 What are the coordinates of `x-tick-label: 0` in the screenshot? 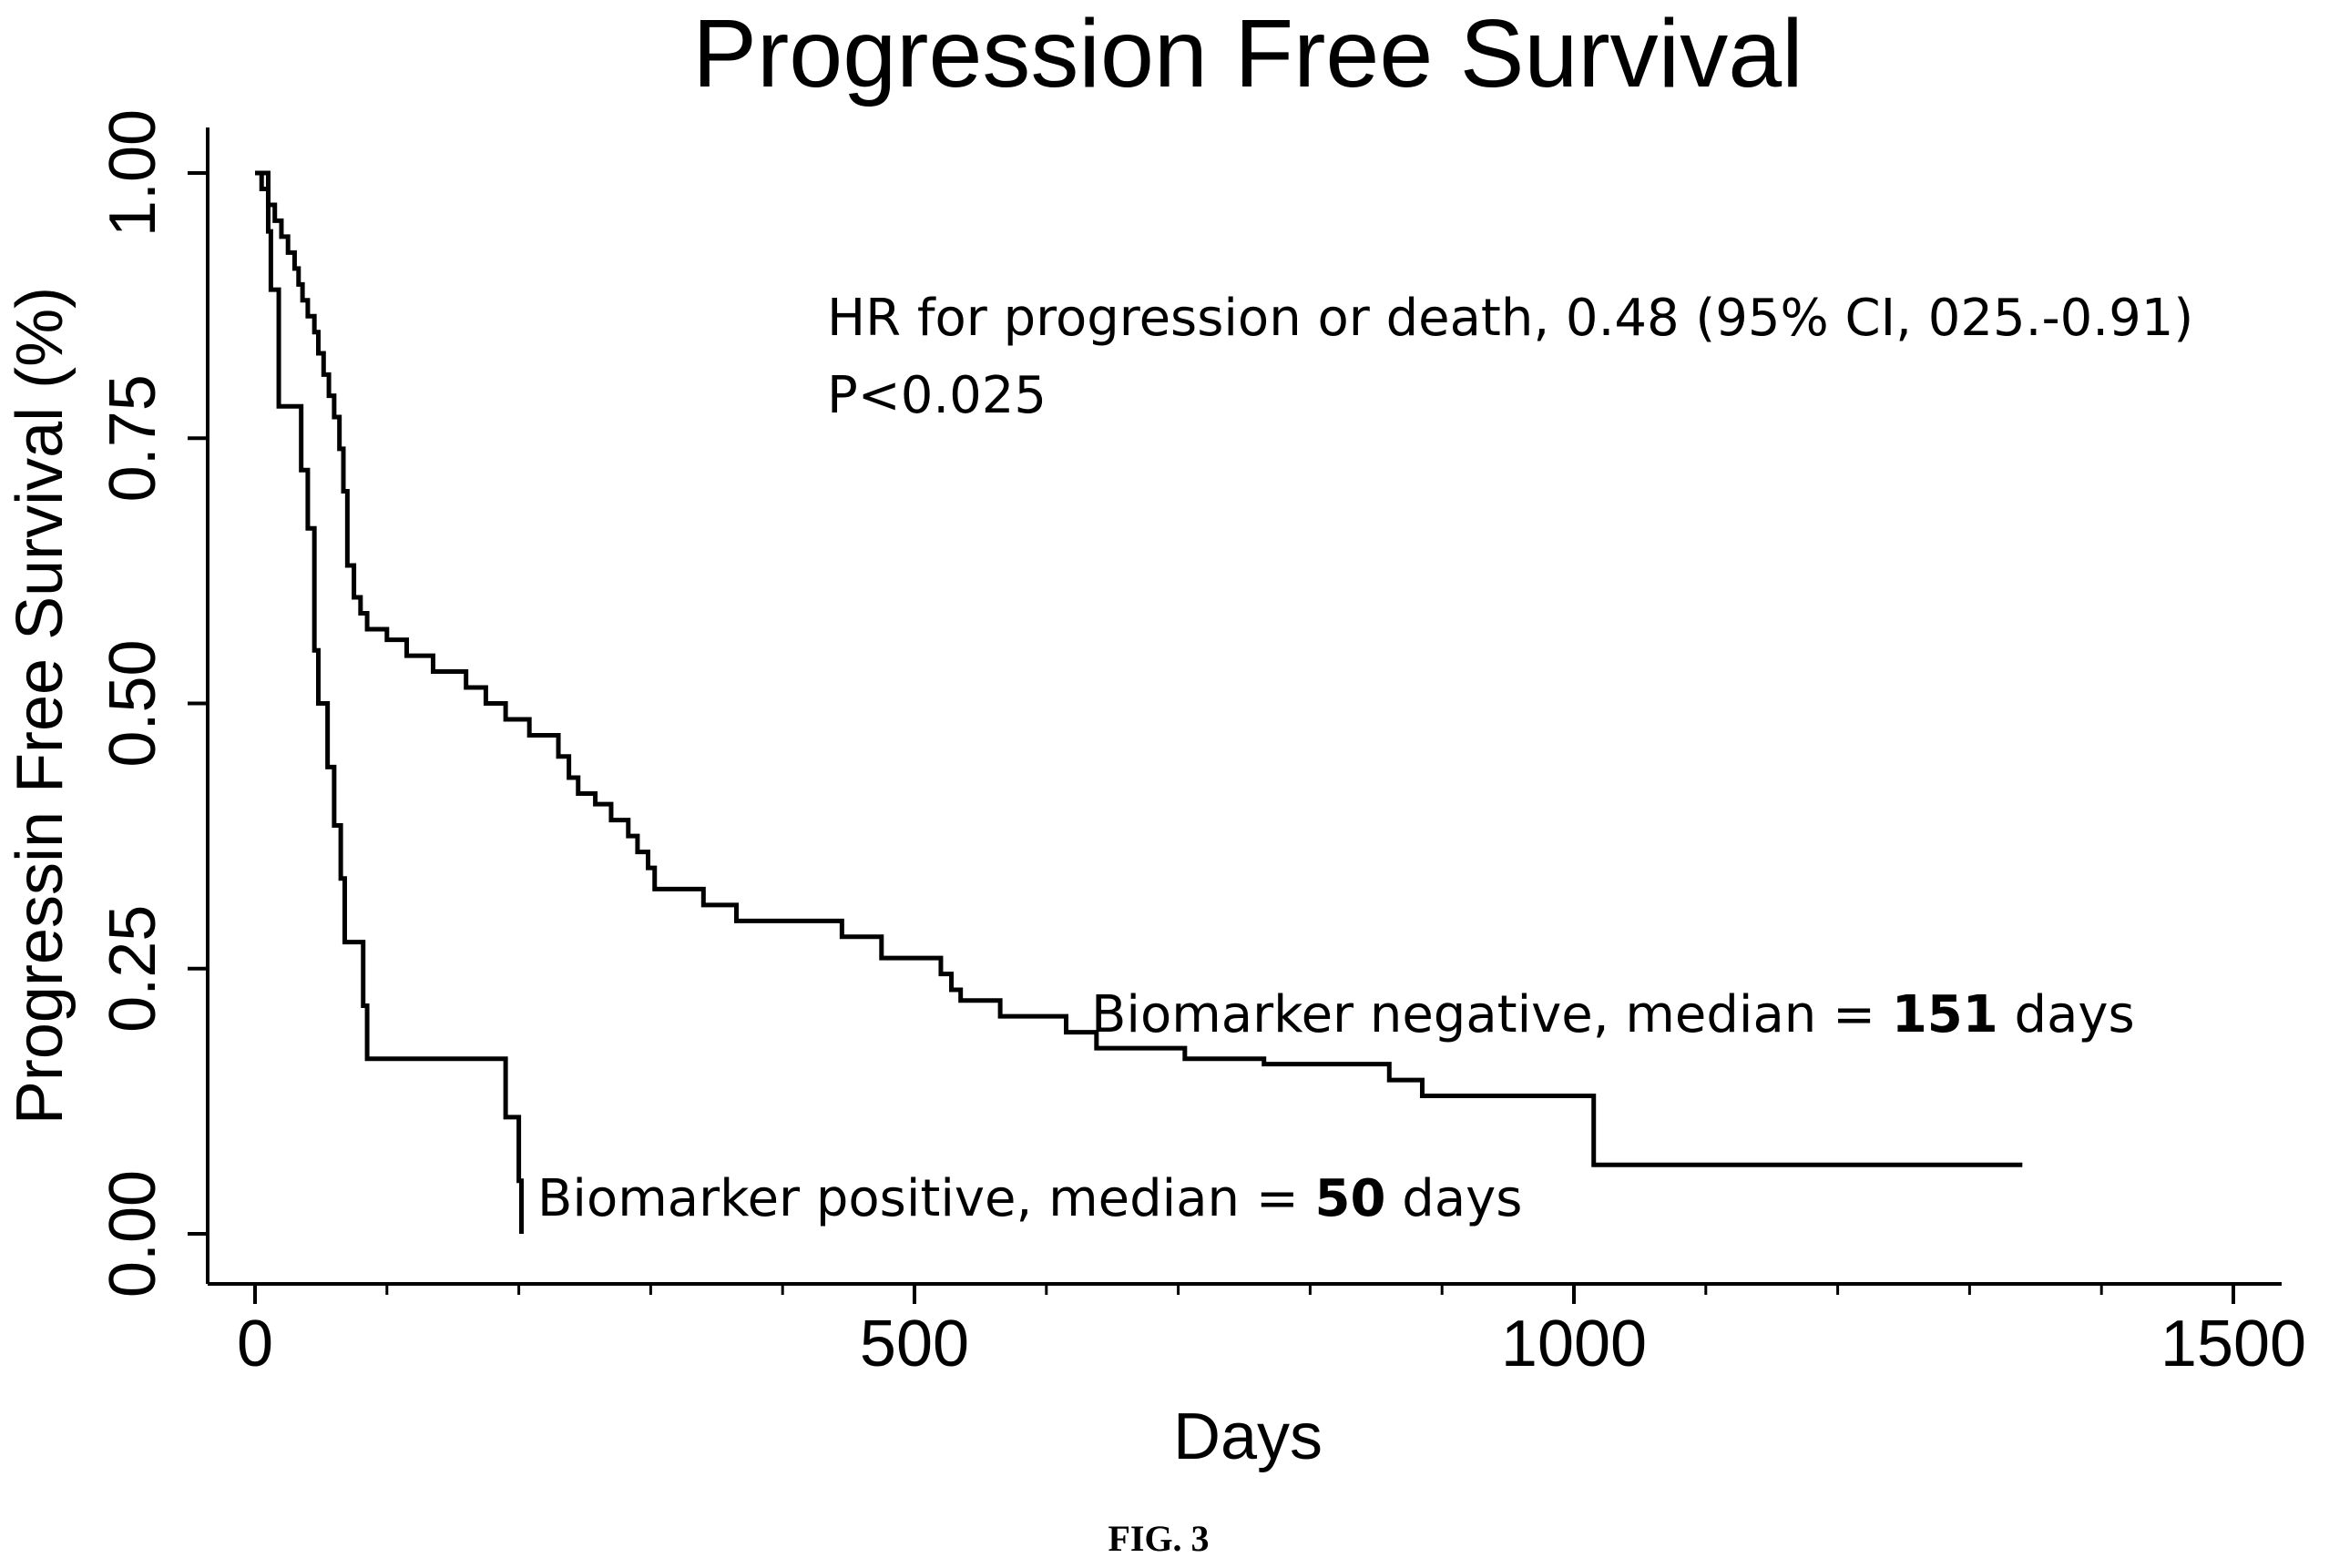 It's located at (255, 1344).